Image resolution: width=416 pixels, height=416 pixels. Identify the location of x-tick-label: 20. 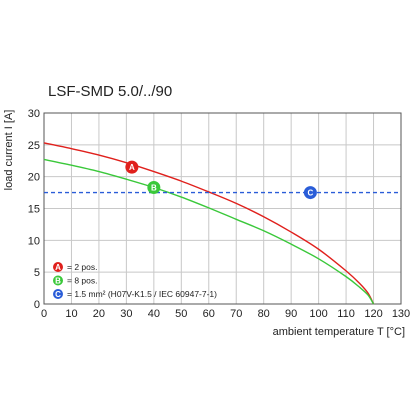
(99, 314).